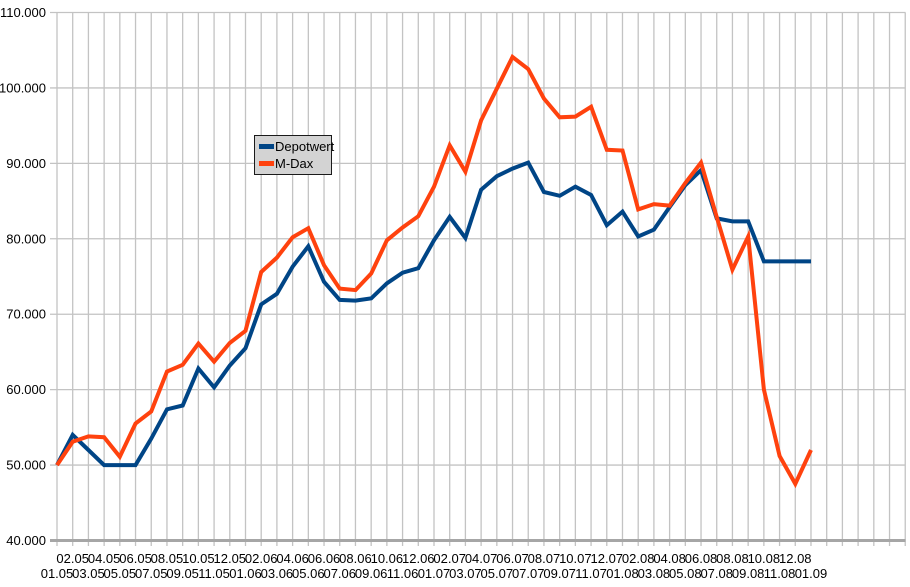  Describe the element at coordinates (497, 573) in the screenshot. I see `x-axis-label: 05.07` at that location.